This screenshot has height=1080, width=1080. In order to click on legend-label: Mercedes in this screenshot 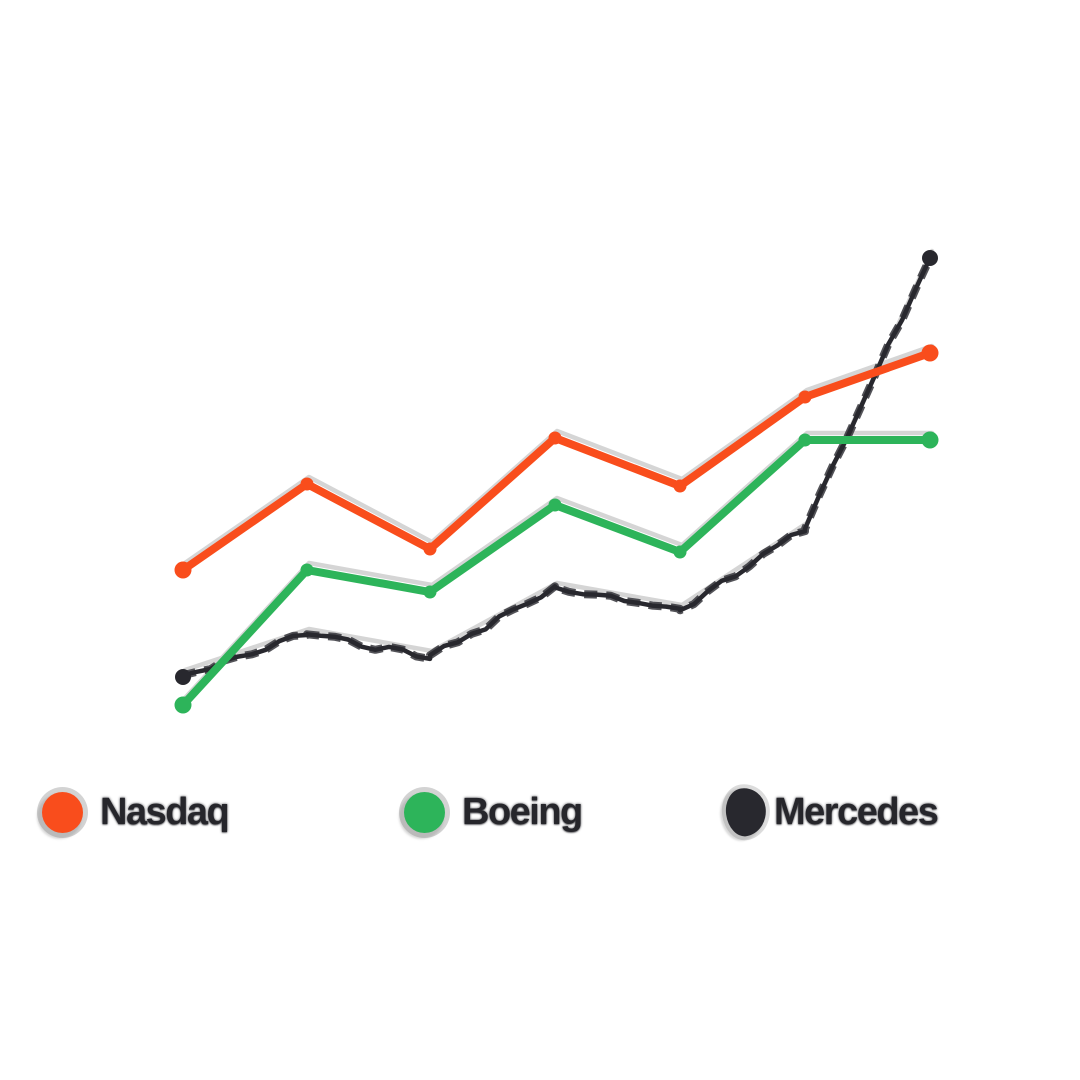, I will do `click(856, 811)`.